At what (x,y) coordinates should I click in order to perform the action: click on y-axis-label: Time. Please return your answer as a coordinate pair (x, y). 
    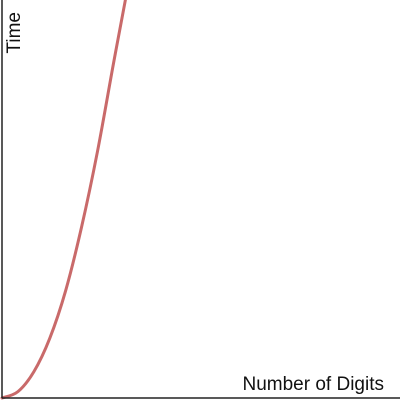
    Looking at the image, I should click on (14, 33).